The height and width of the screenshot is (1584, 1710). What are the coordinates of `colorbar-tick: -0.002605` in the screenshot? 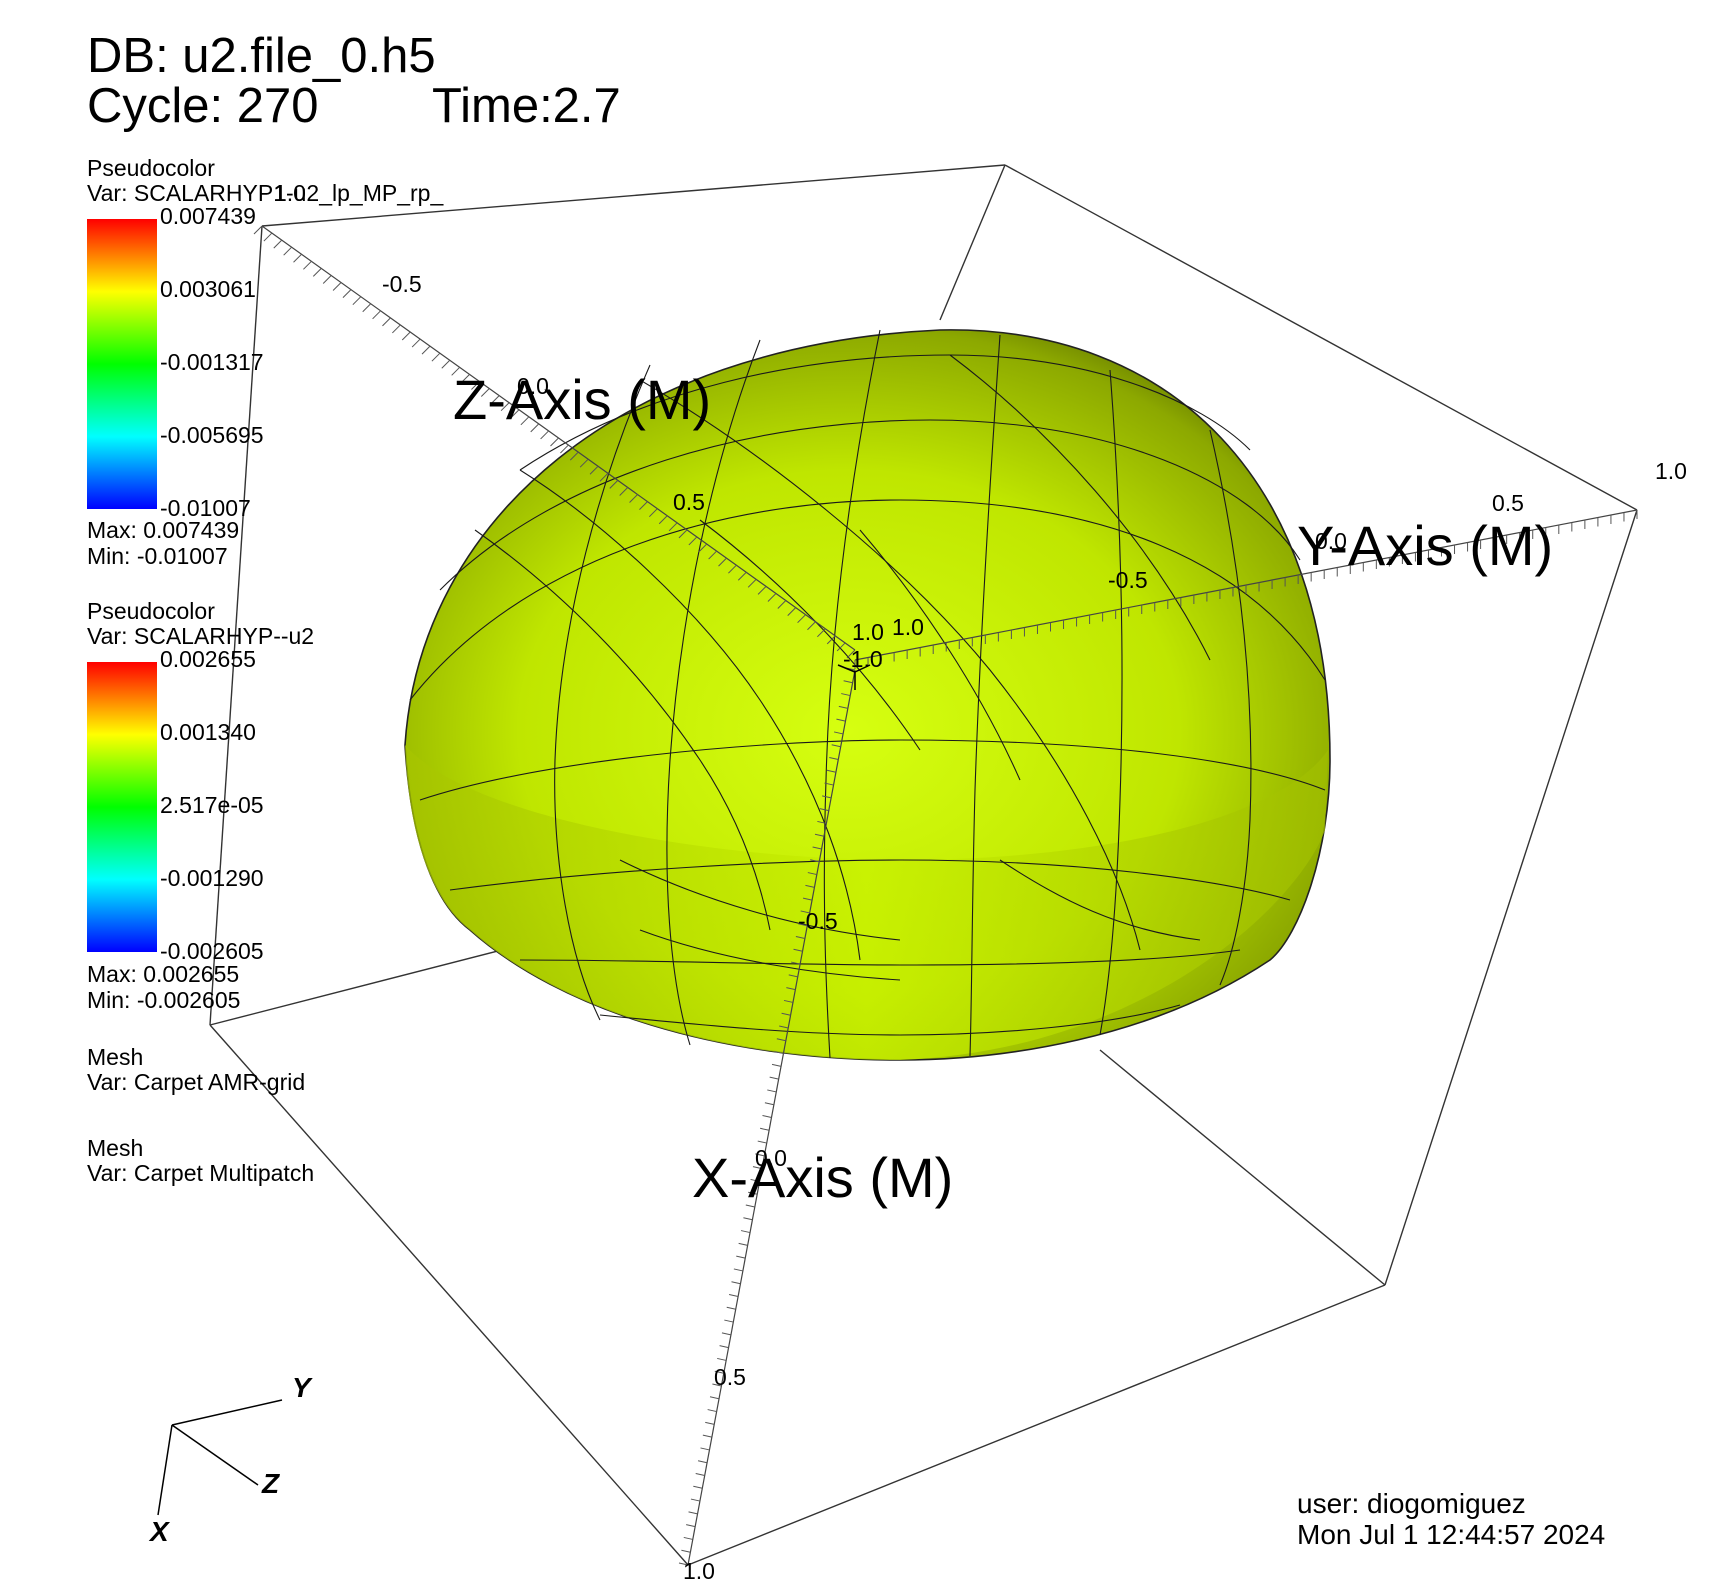 It's located at (212, 951).